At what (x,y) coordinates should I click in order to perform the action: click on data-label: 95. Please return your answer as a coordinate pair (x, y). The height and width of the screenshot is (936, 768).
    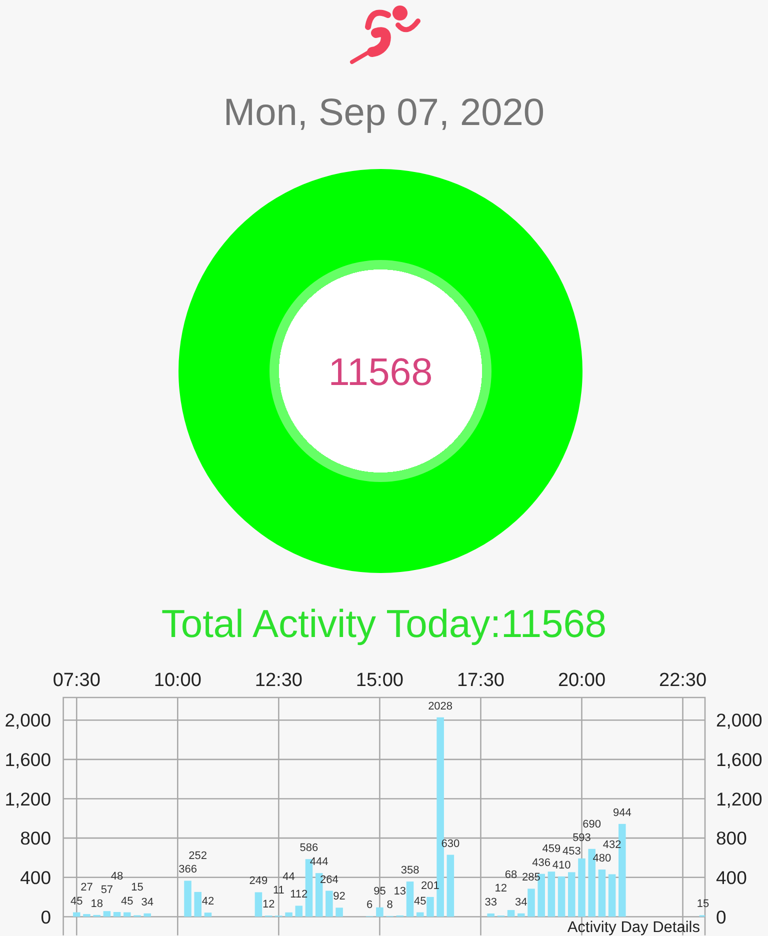
    Looking at the image, I should click on (380, 891).